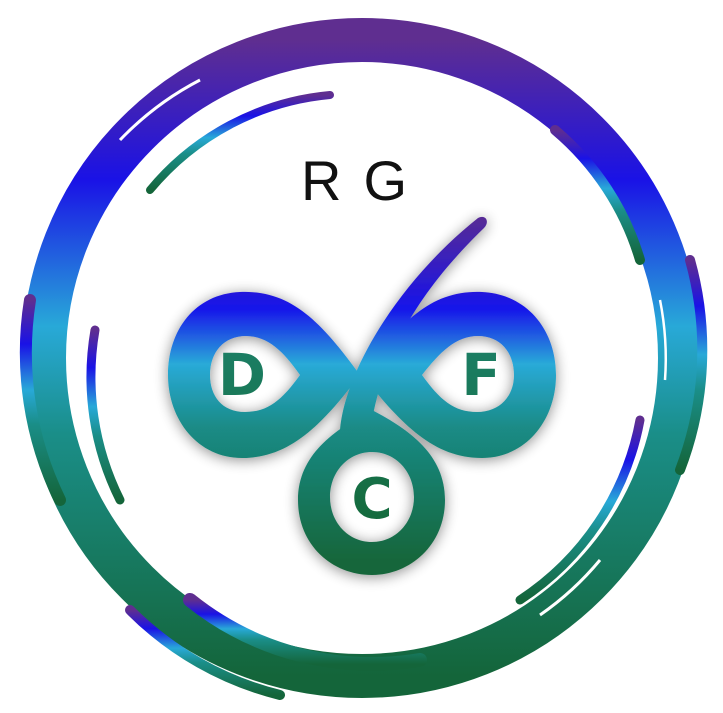 This screenshot has height=713, width=723. What do you see at coordinates (481, 375) in the screenshot?
I see `logo-letter-right: F` at bounding box center [481, 375].